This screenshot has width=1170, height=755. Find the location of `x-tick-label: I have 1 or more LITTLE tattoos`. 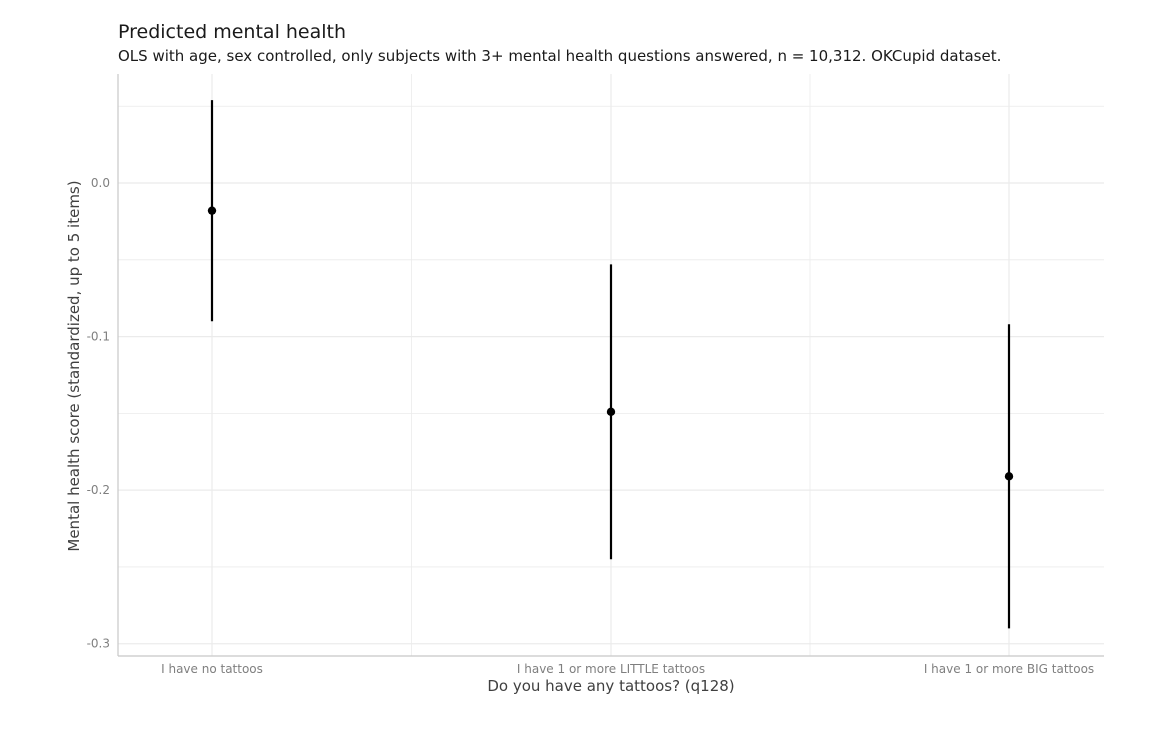

x-tick-label: I have 1 or more LITTLE tattoos is located at coordinates (611, 669).